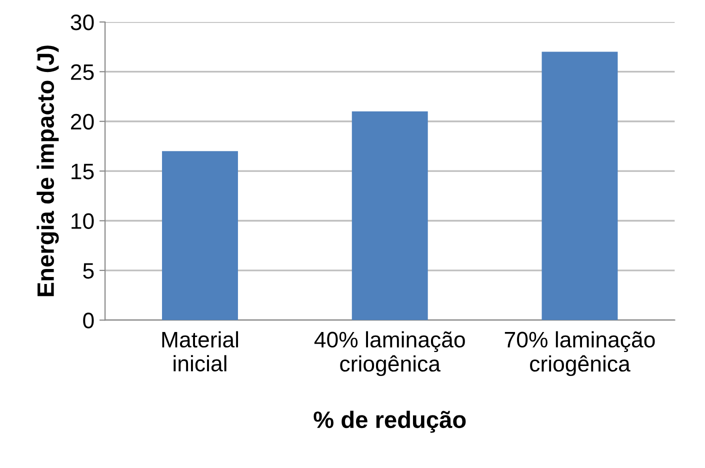 This screenshot has width=705, height=468. Describe the element at coordinates (88, 320) in the screenshot. I see `y-tick-label: 0` at that location.